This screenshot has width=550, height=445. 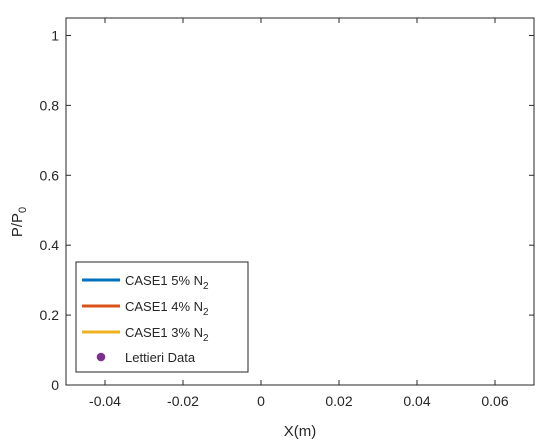 I want to click on legend-label-main: CASE1 4% N, so click(x=164, y=306).